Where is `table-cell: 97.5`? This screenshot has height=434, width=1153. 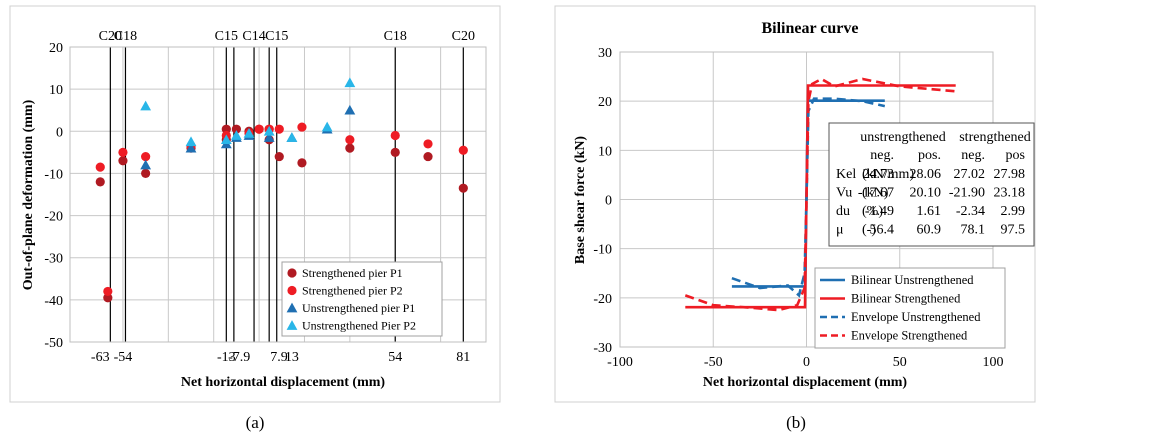
table-cell: 97.5 is located at coordinates (1013, 230).